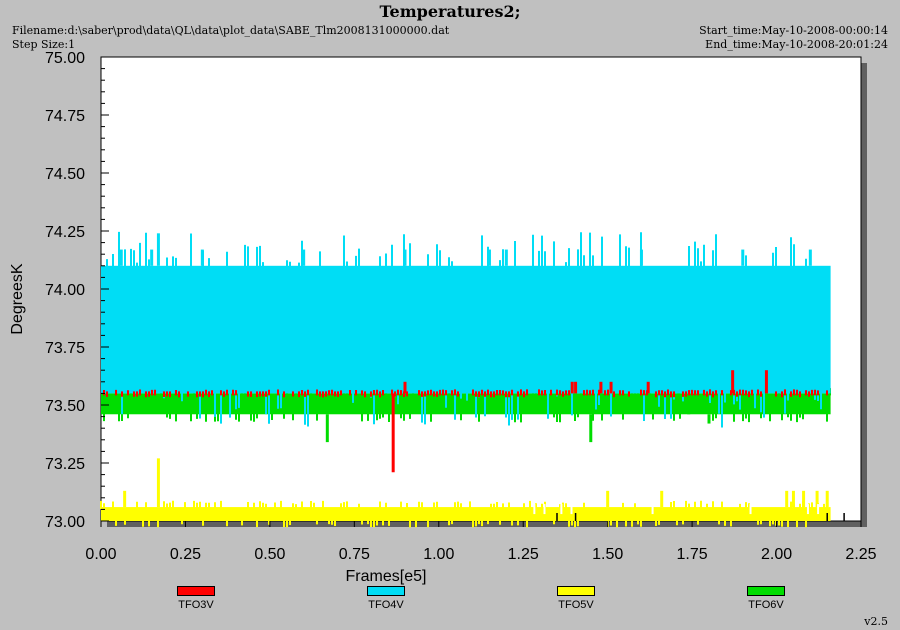 The height and width of the screenshot is (630, 900). I want to click on series-noise-tfo3v, so click(465, 393).